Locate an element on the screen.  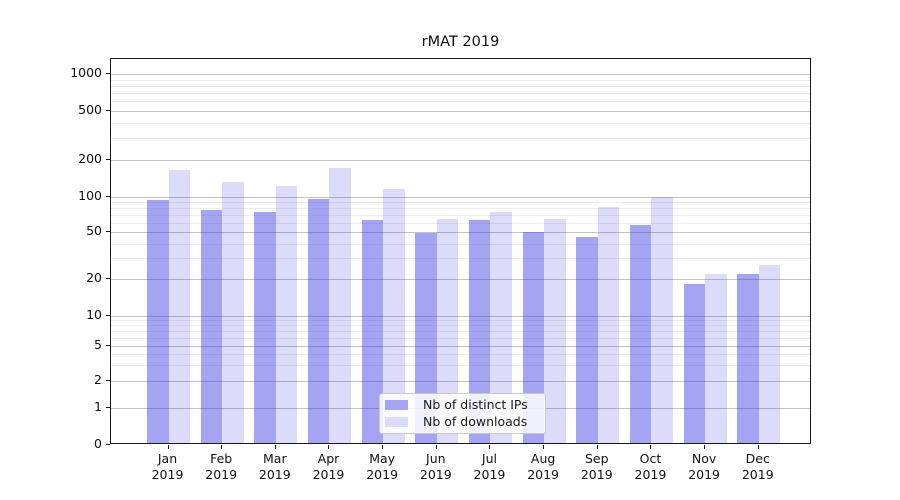
x-tick-label-month: May is located at coordinates (382, 458).